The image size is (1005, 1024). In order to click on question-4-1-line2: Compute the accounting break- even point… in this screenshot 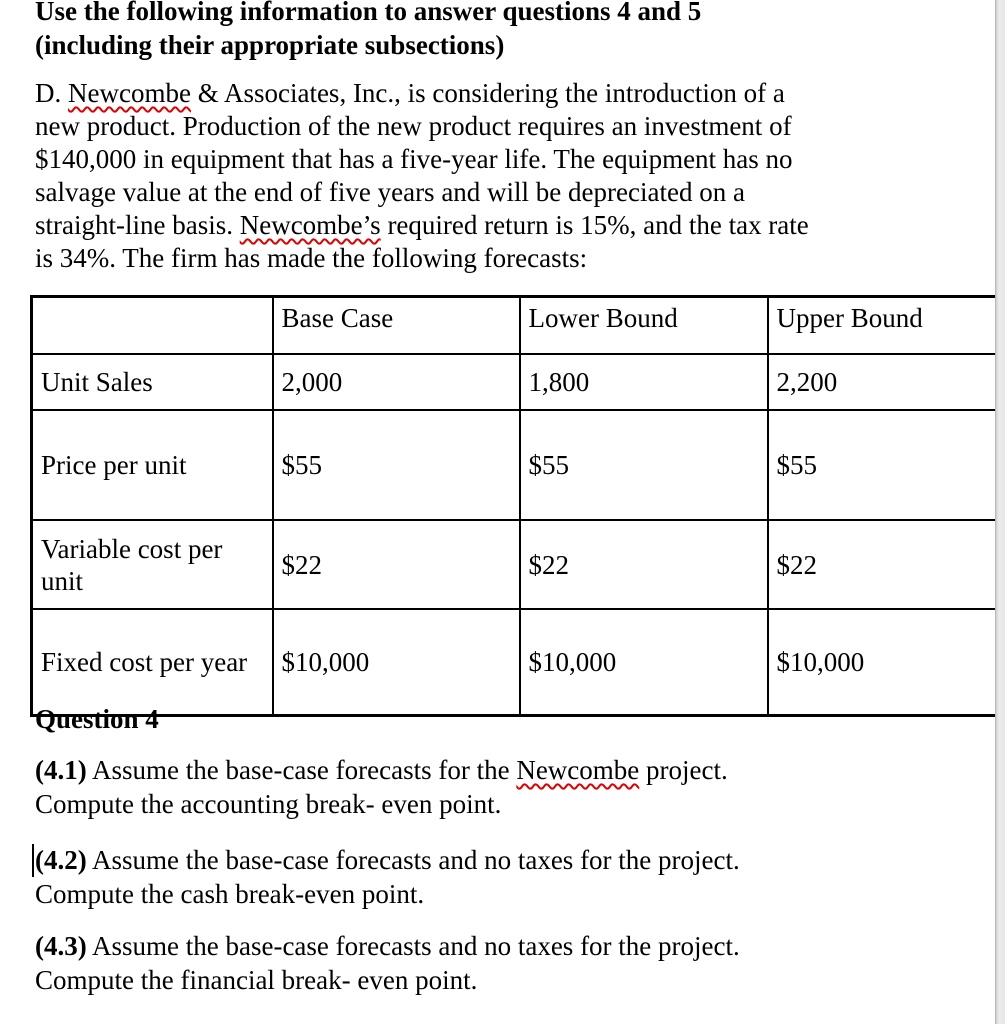, I will do `click(268, 804)`.